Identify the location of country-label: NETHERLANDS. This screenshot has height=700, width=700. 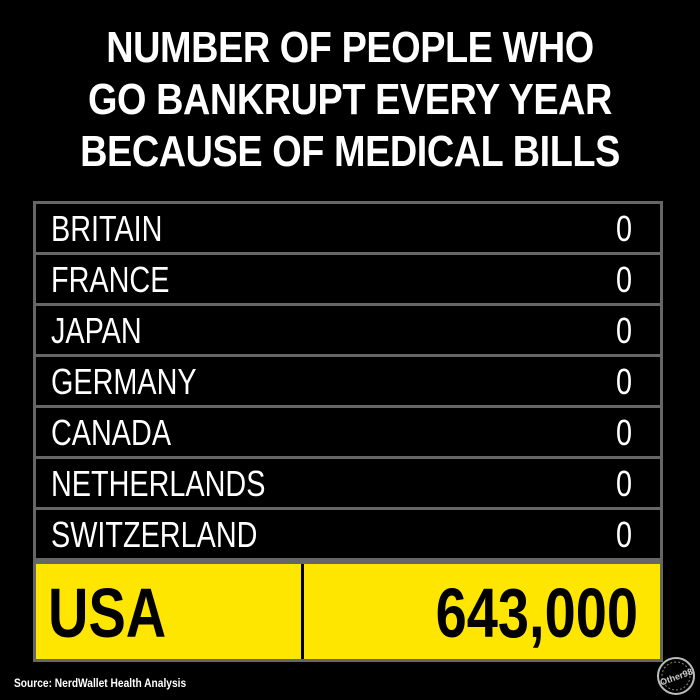
(158, 483).